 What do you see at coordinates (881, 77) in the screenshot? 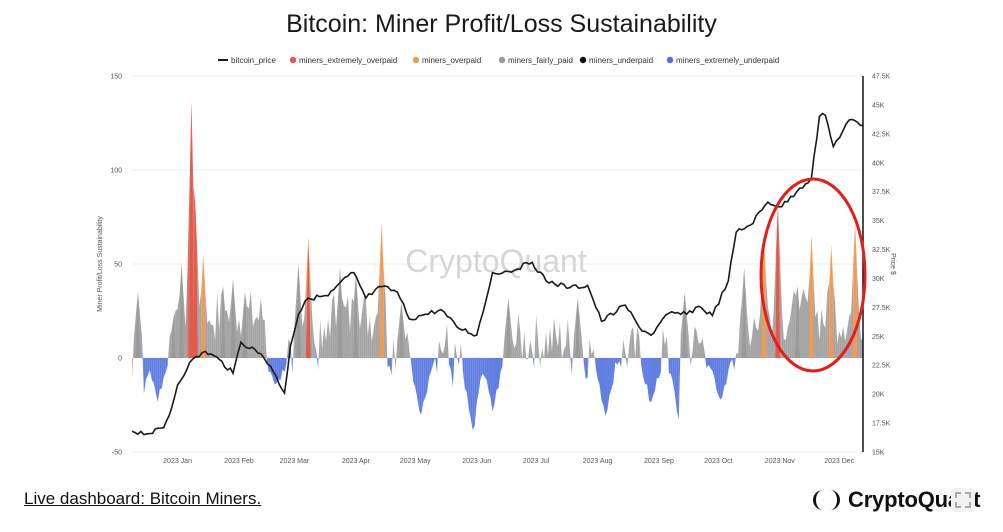
I see `y2-tick-label: 47.5K` at bounding box center [881, 77].